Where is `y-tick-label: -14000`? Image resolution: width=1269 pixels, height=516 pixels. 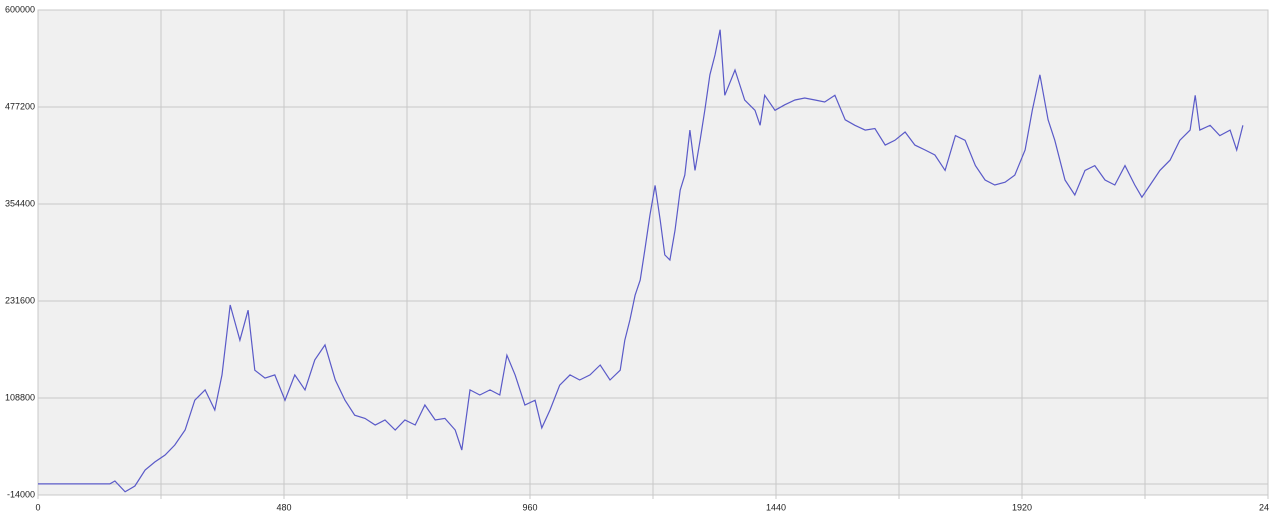 y-tick-label: -14000 is located at coordinates (21, 494).